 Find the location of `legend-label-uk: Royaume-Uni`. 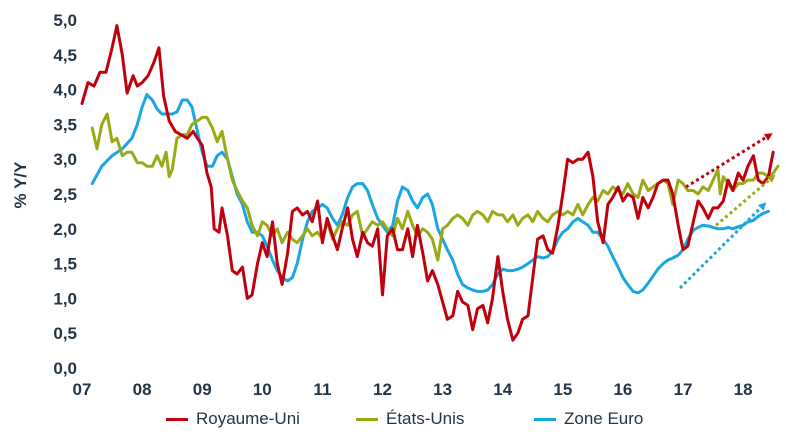

legend-label-uk: Royaume-Uni is located at coordinates (248, 418).